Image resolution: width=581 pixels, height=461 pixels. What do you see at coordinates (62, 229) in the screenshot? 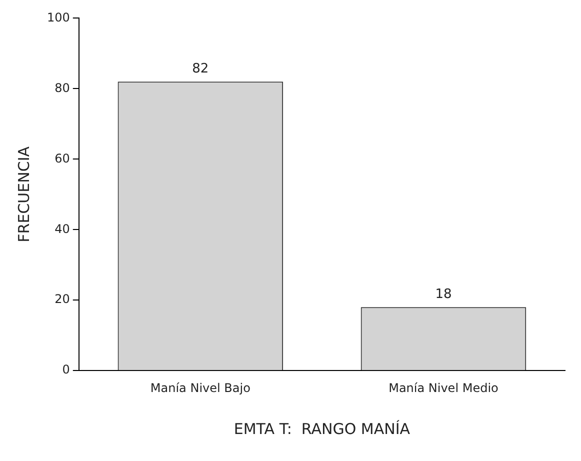
I see `y-tick-label: 40` at bounding box center [62, 229].